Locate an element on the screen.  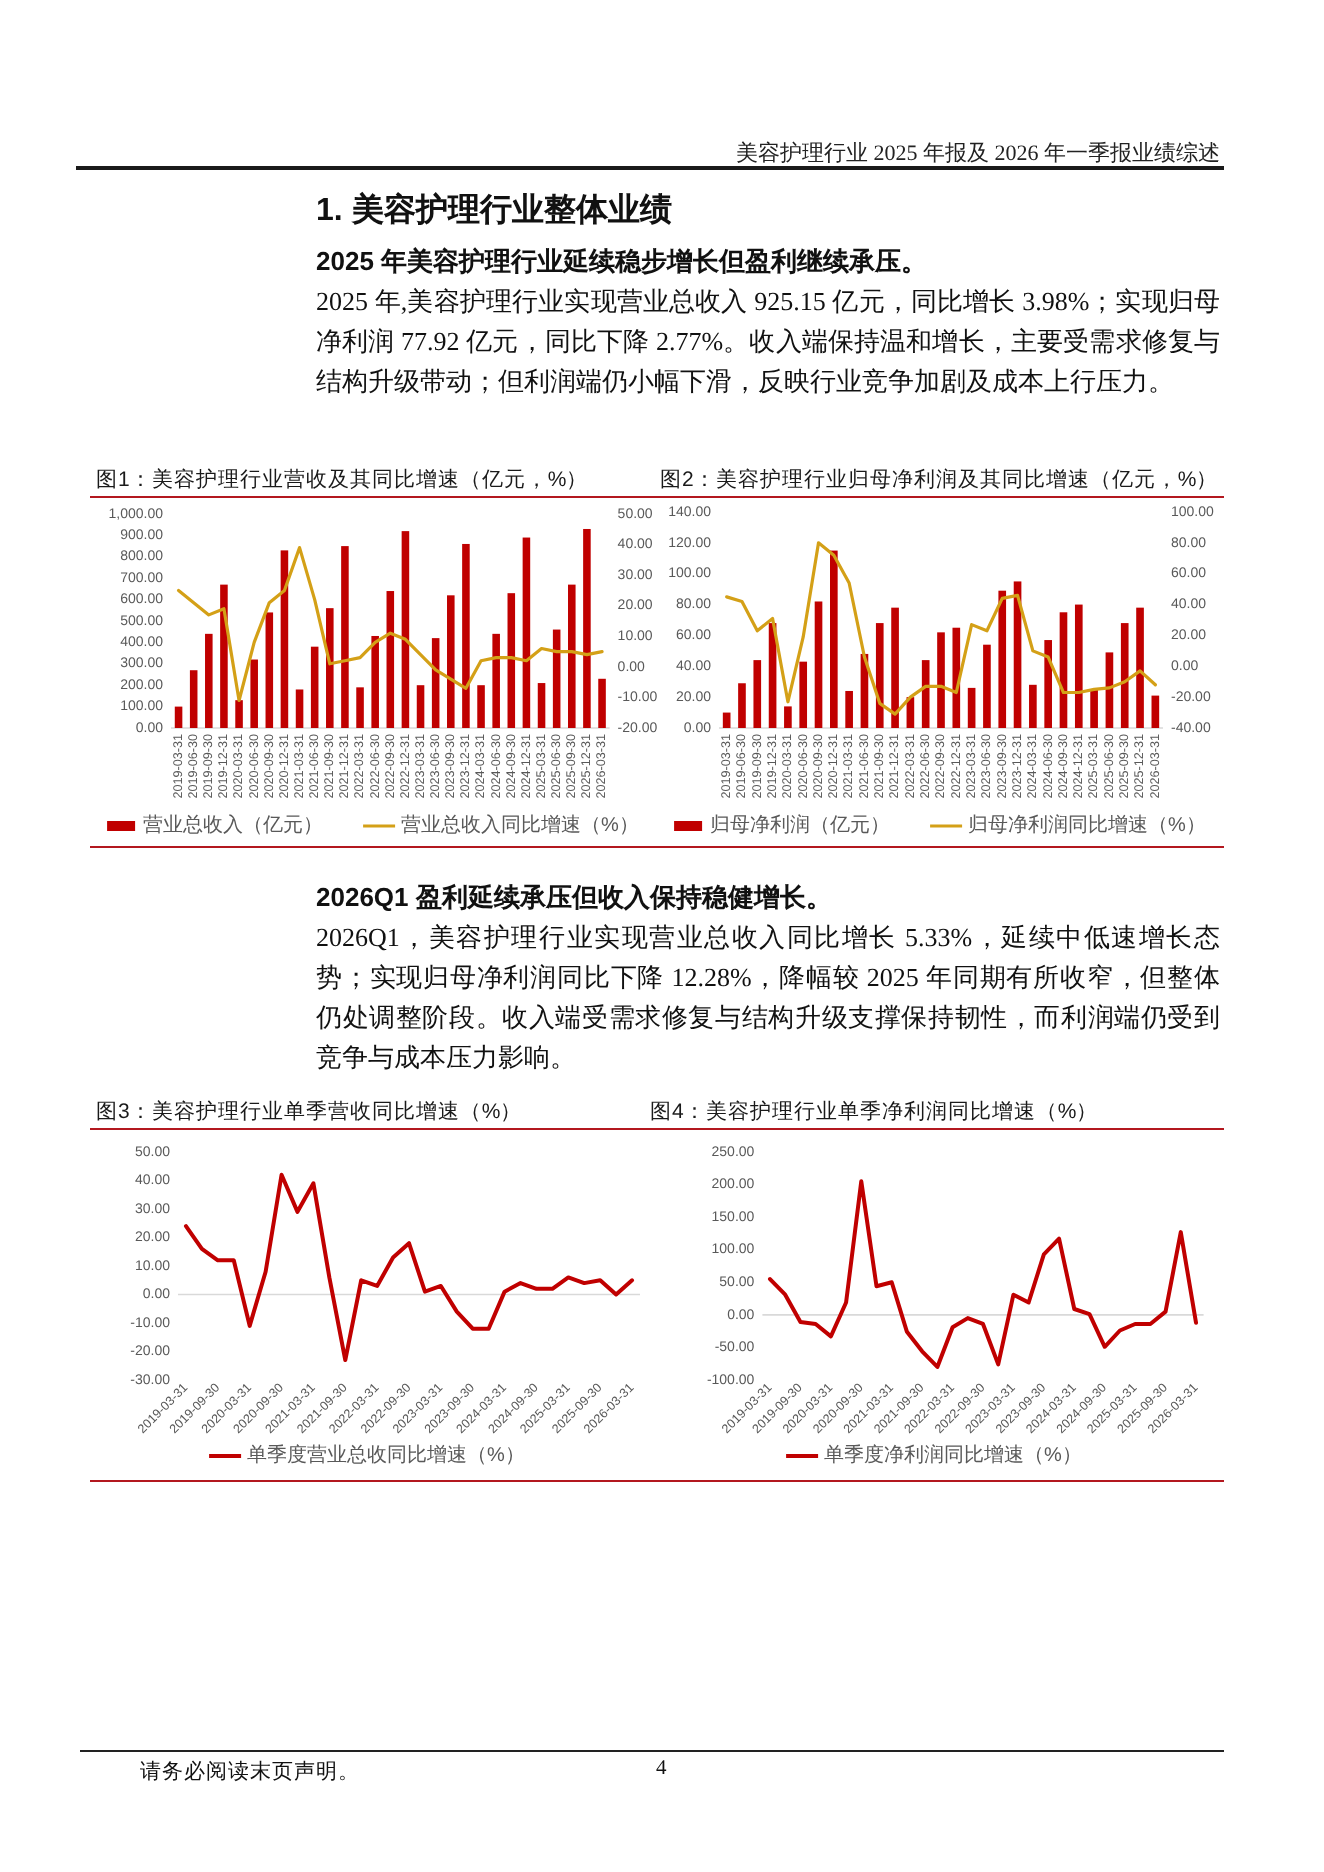
chart-title: 图4：美容护理行业单季净利润同比增速（%） is located at coordinates (874, 1112).